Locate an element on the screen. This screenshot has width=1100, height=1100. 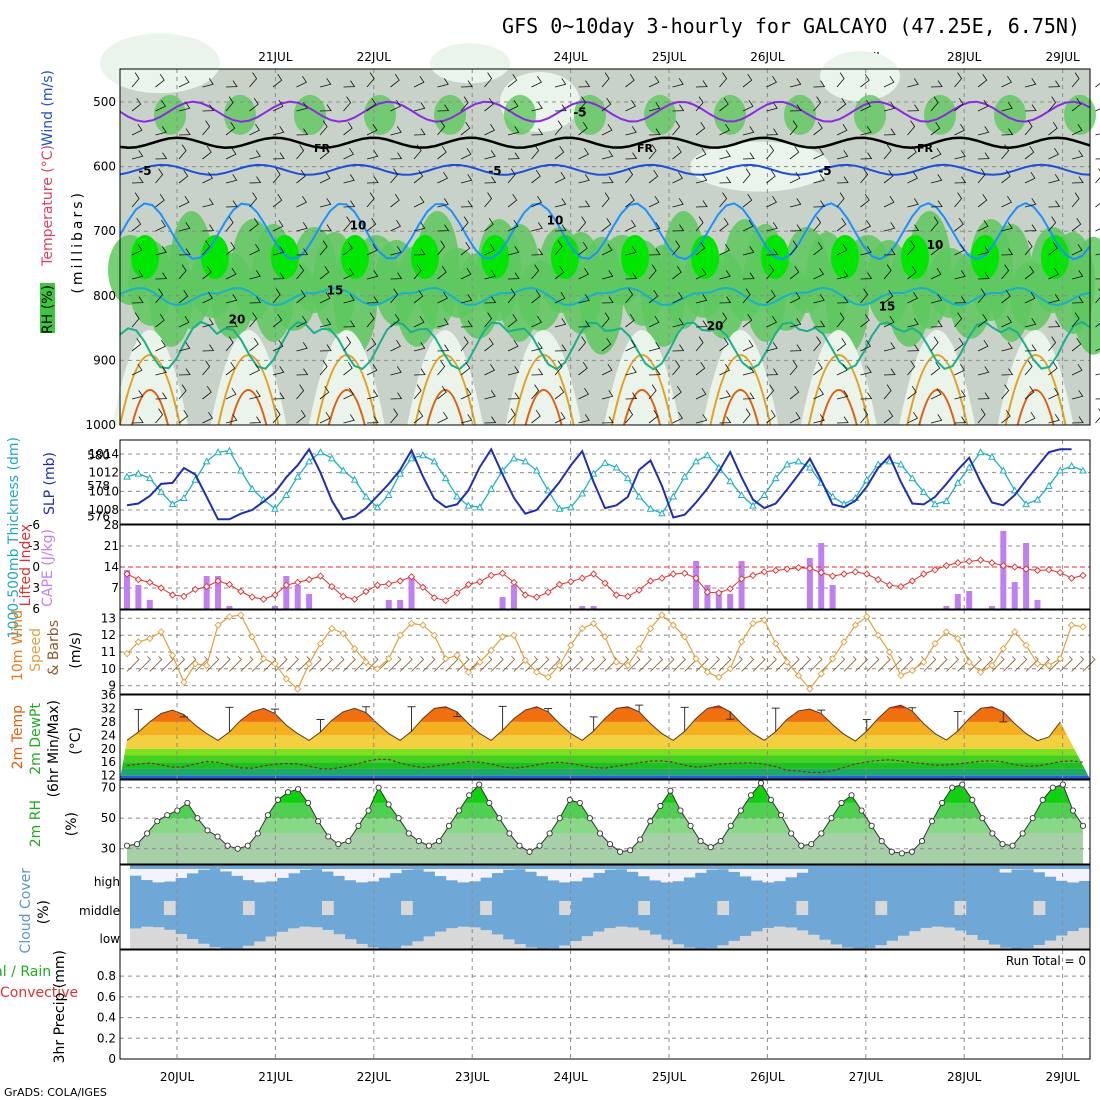
cloud-mid-clear is located at coordinates (802, 908).